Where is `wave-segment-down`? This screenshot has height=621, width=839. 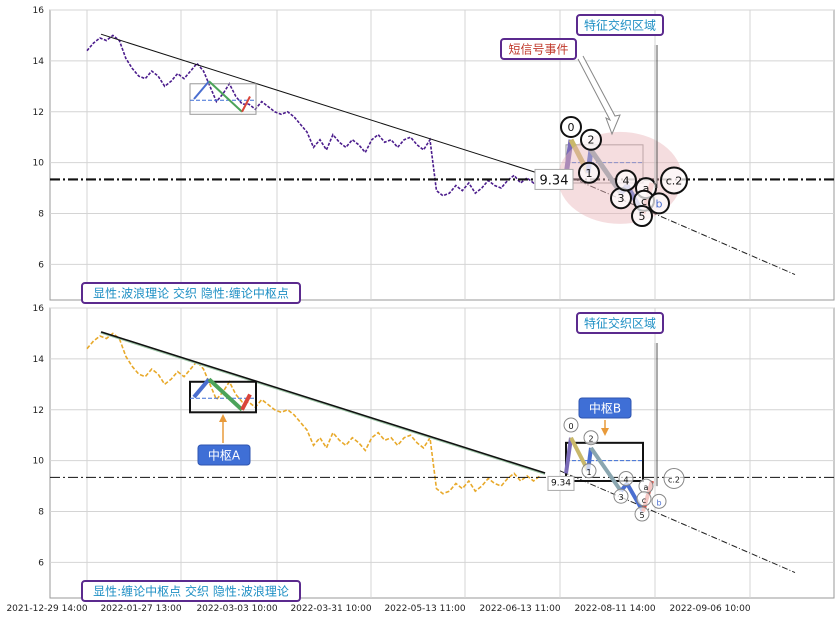 wave-segment-down is located at coordinates (225, 394).